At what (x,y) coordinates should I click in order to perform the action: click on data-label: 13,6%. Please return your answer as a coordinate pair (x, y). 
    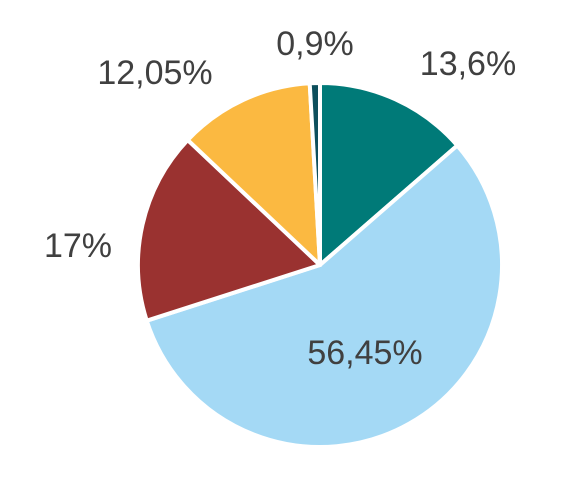
    Looking at the image, I should click on (468, 64).